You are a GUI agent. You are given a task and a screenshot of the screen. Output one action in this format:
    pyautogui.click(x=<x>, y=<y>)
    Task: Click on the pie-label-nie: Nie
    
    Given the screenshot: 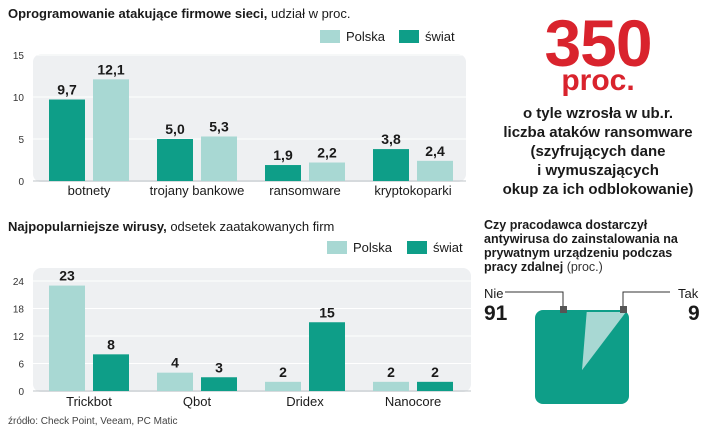 What is the action you would take?
    pyautogui.click(x=494, y=293)
    